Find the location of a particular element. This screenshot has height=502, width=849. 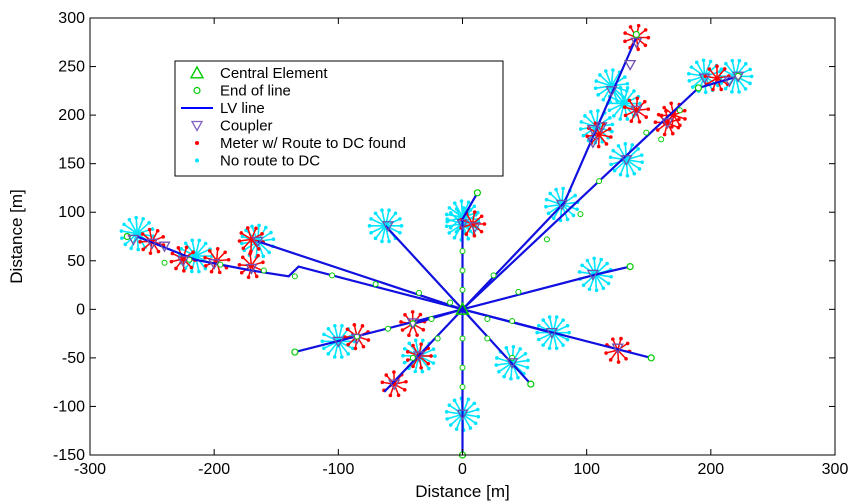

central-element-marker is located at coordinates (462, 308).